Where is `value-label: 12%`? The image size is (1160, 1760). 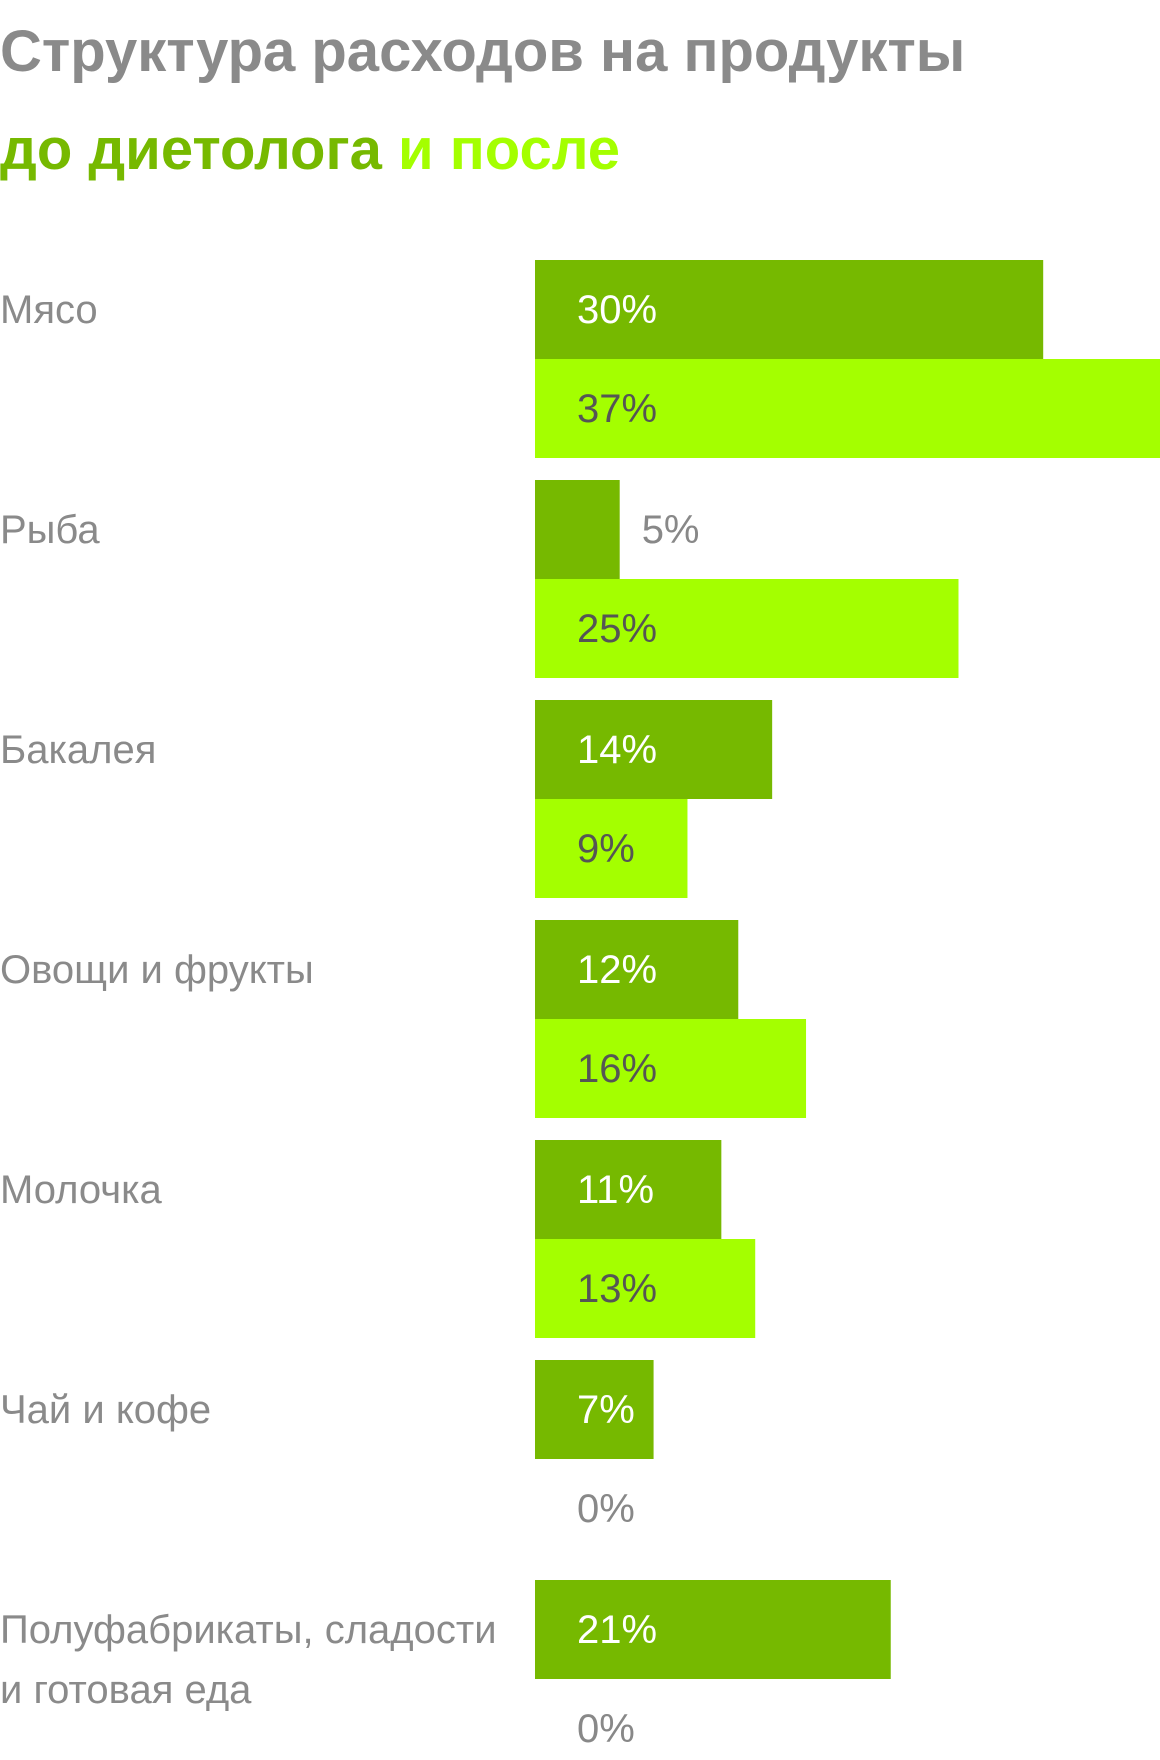 value-label: 12% is located at coordinates (617, 969).